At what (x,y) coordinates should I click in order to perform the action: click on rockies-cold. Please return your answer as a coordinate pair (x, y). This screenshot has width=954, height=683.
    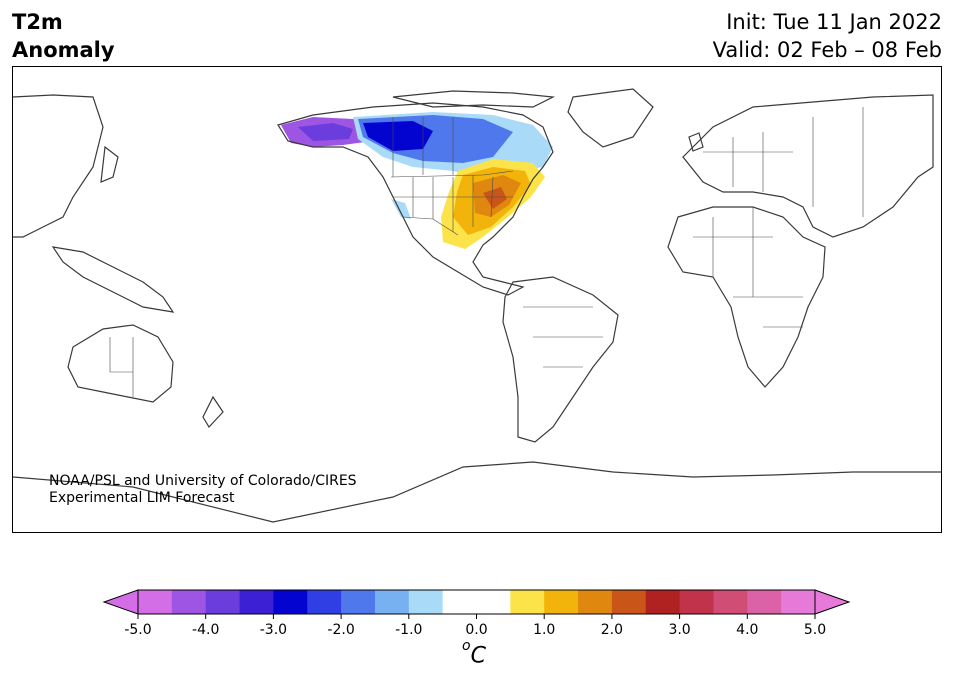
    Looking at the image, I should click on (401, 209).